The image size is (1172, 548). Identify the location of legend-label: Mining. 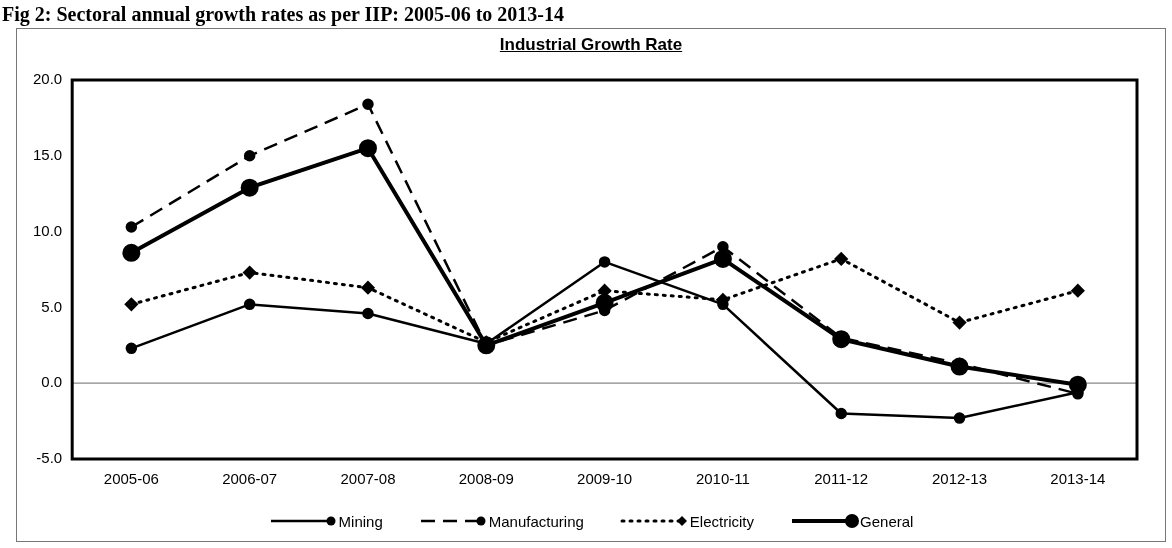
(360, 521).